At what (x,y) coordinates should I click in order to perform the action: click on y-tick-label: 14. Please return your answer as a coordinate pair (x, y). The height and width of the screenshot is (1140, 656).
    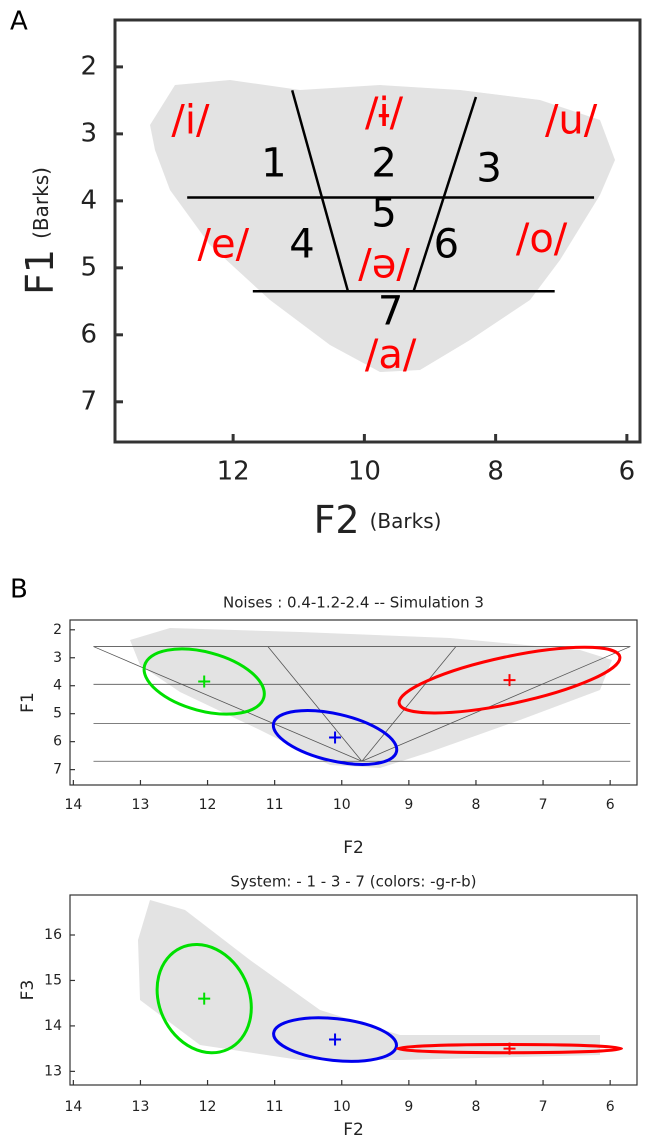
    Looking at the image, I should click on (53, 1026).